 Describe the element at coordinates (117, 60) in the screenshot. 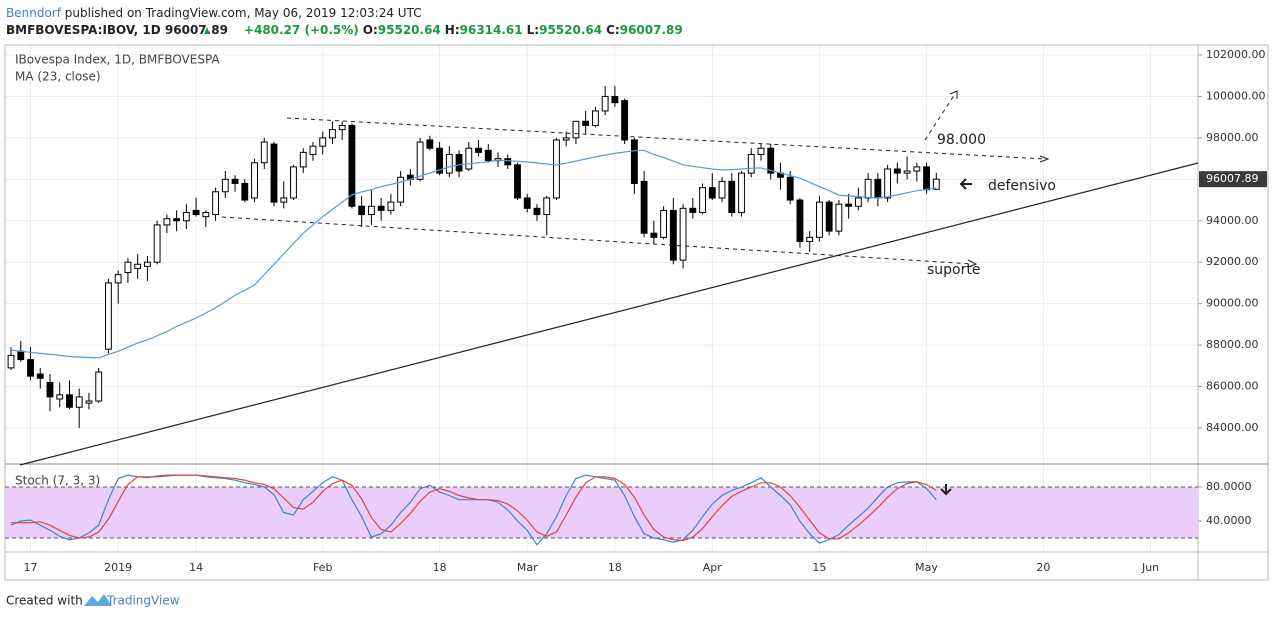

I see `chart-title: IBovespa Index, 1D, BMFBOVESPA` at that location.